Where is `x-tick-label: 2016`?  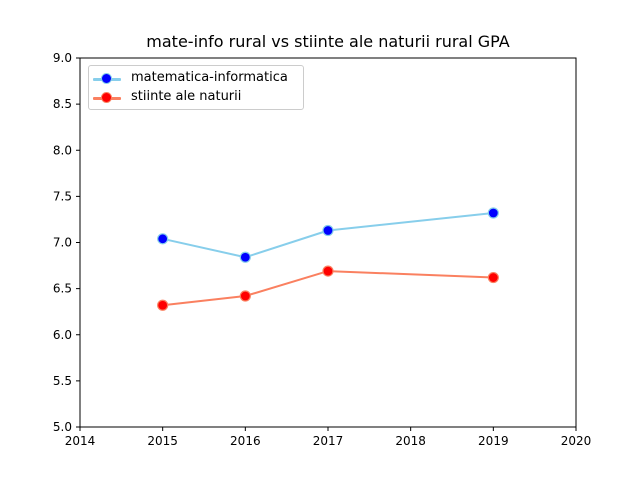 x-tick-label: 2016 is located at coordinates (245, 441).